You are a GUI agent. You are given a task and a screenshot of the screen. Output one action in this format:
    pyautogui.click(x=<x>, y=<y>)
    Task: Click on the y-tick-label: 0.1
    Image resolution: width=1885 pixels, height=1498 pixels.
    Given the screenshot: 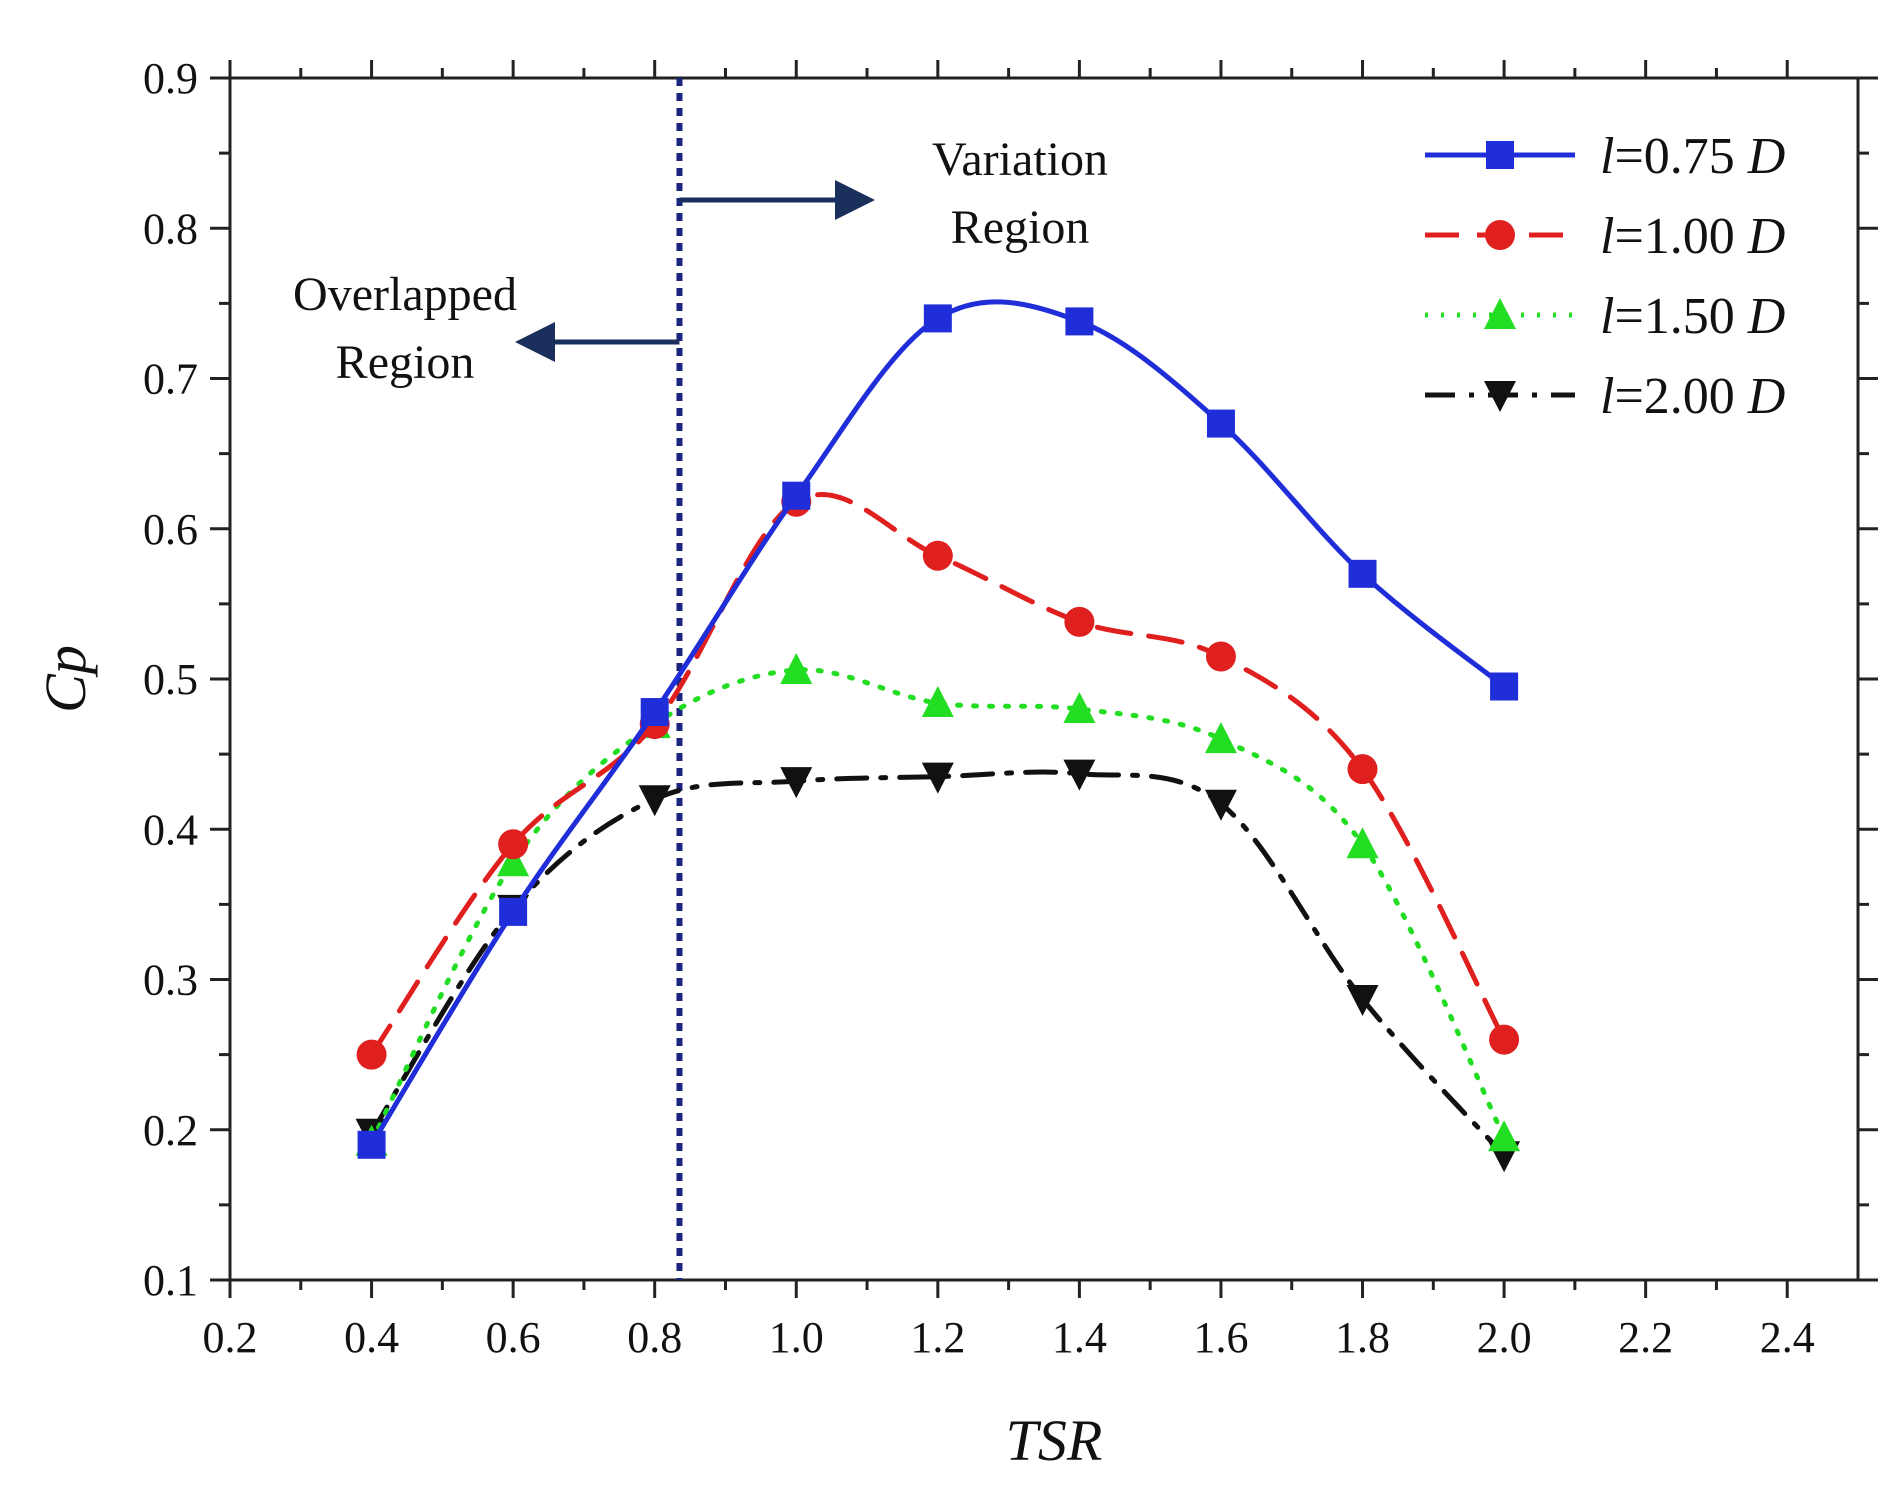 What is the action you would take?
    pyautogui.click(x=170, y=1280)
    